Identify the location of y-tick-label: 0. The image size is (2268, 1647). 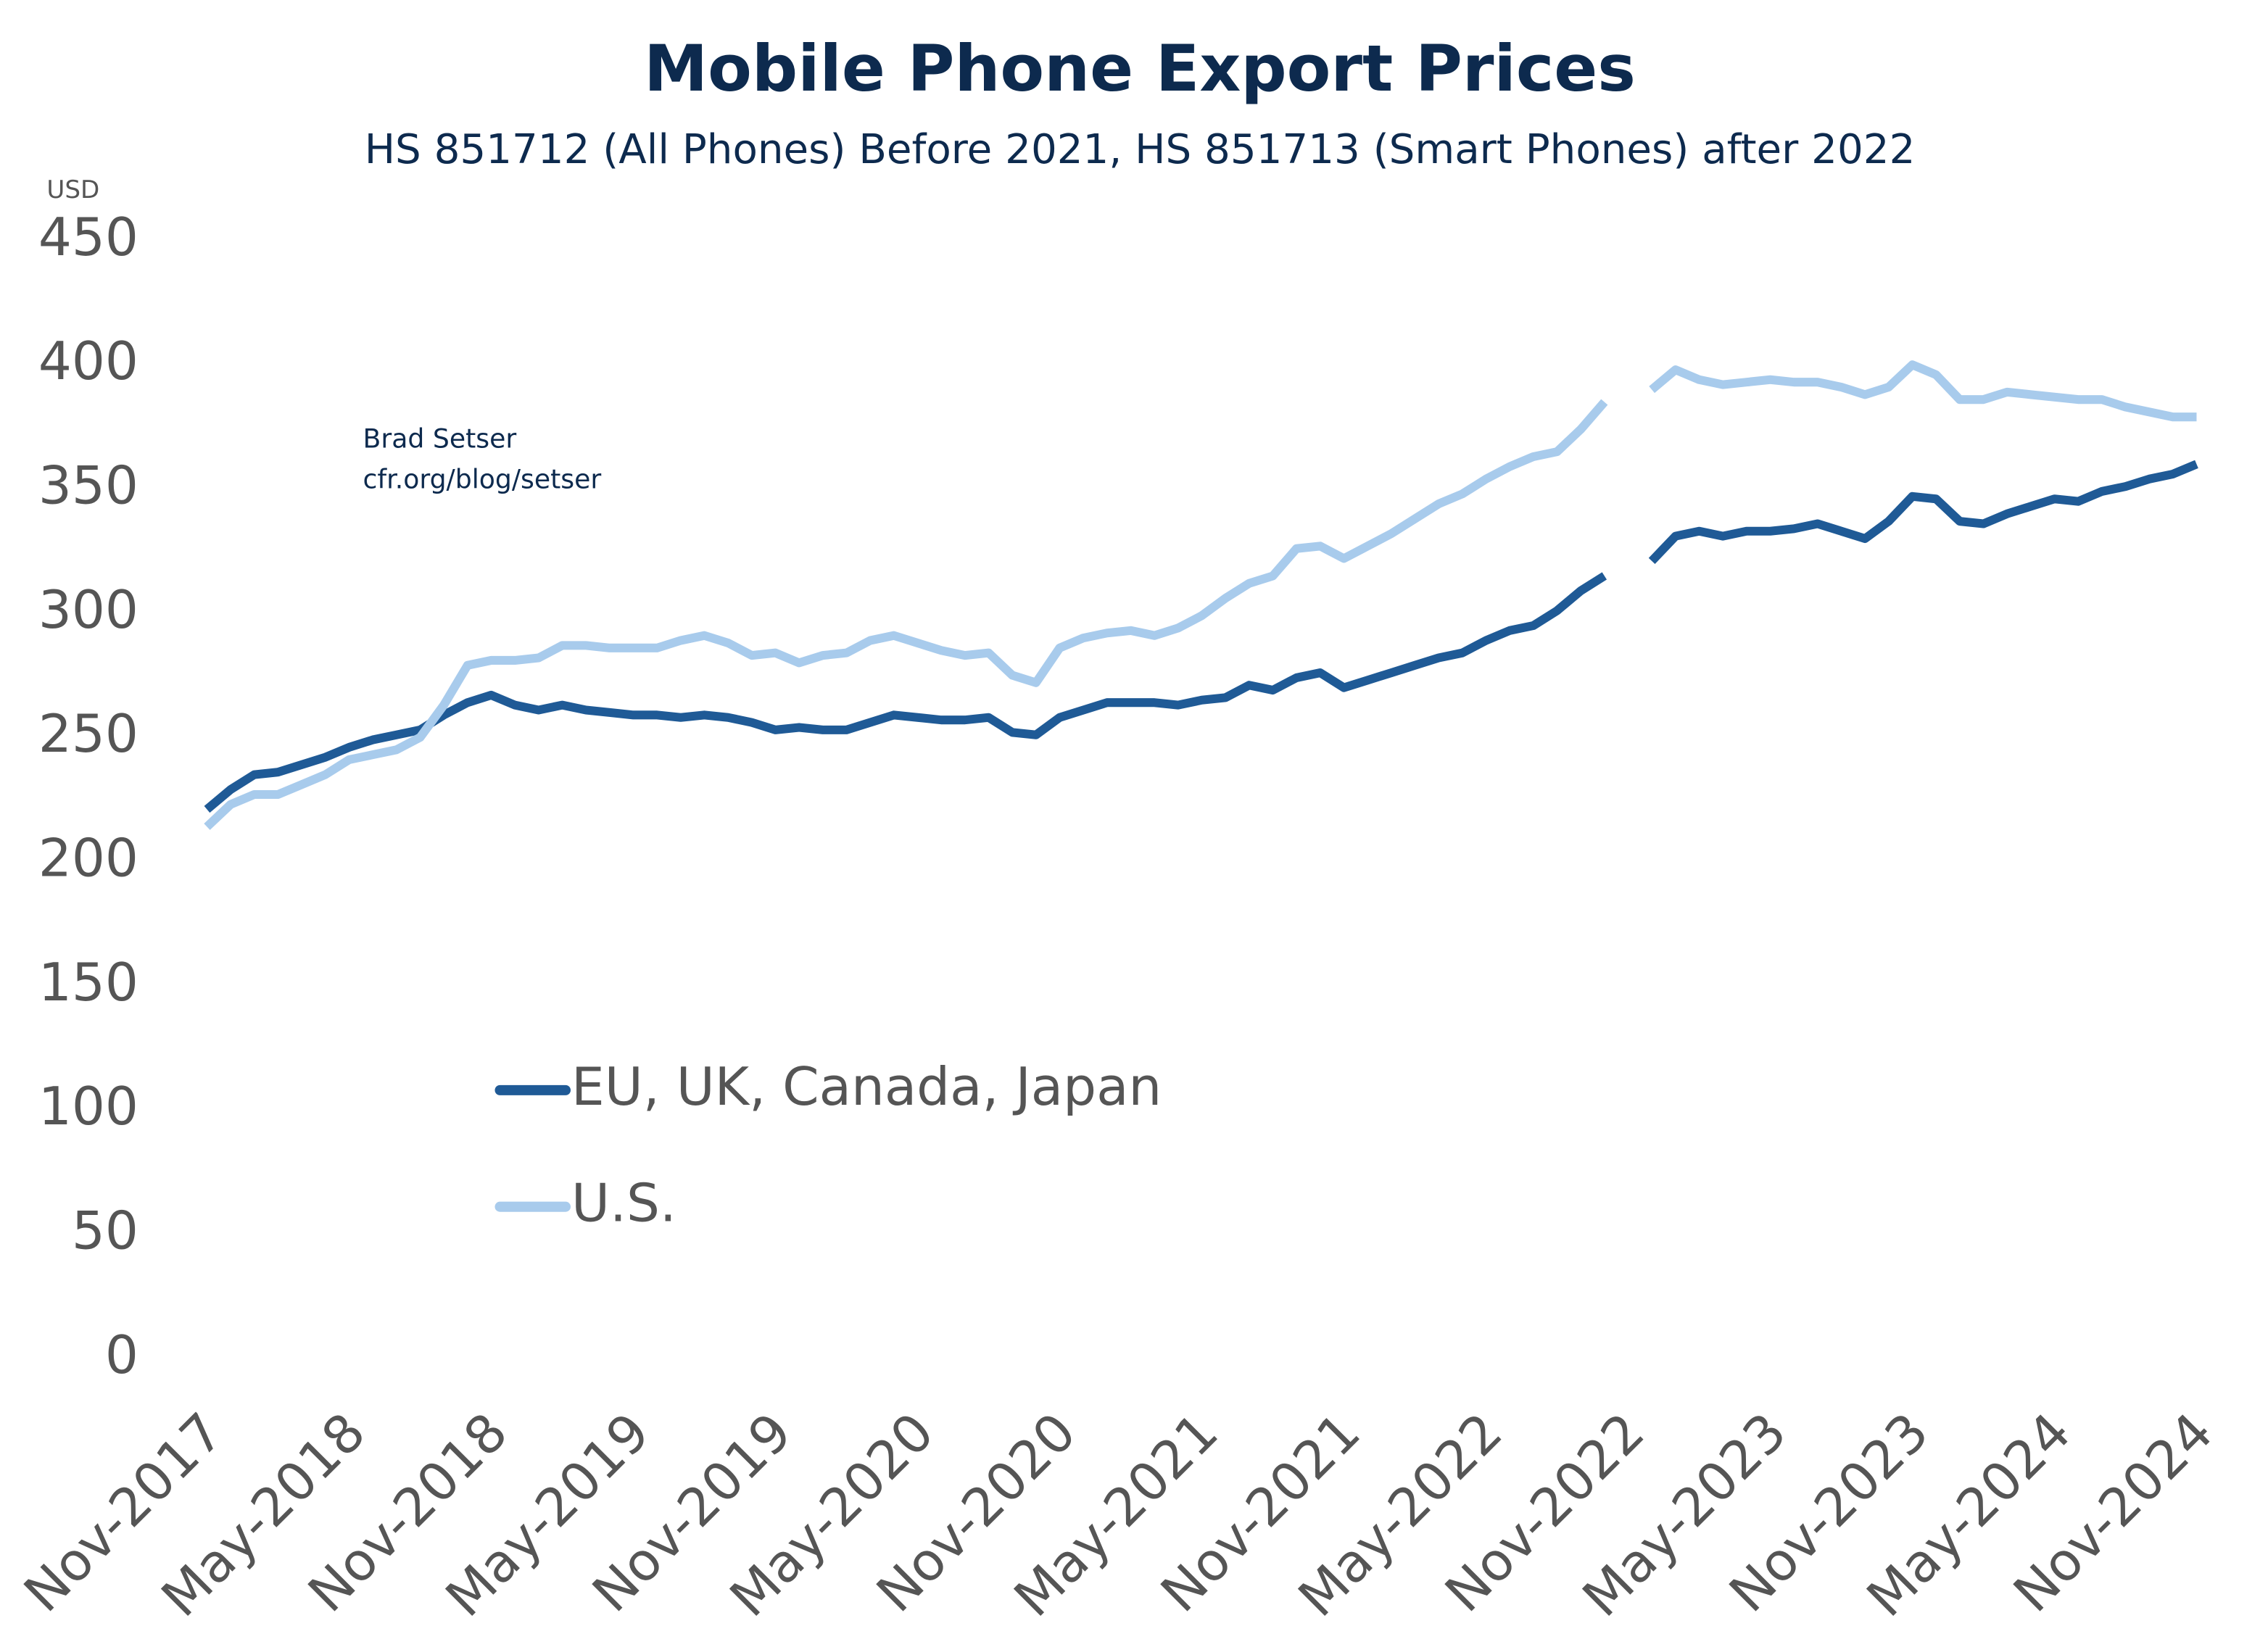
(121, 1355).